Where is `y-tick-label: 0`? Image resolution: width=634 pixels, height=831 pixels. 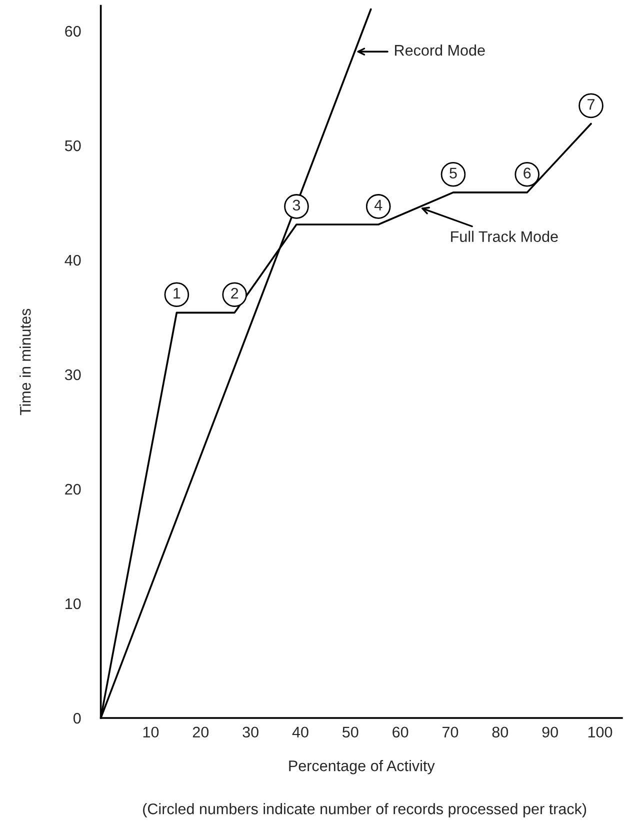
y-tick-label: 0 is located at coordinates (77, 718).